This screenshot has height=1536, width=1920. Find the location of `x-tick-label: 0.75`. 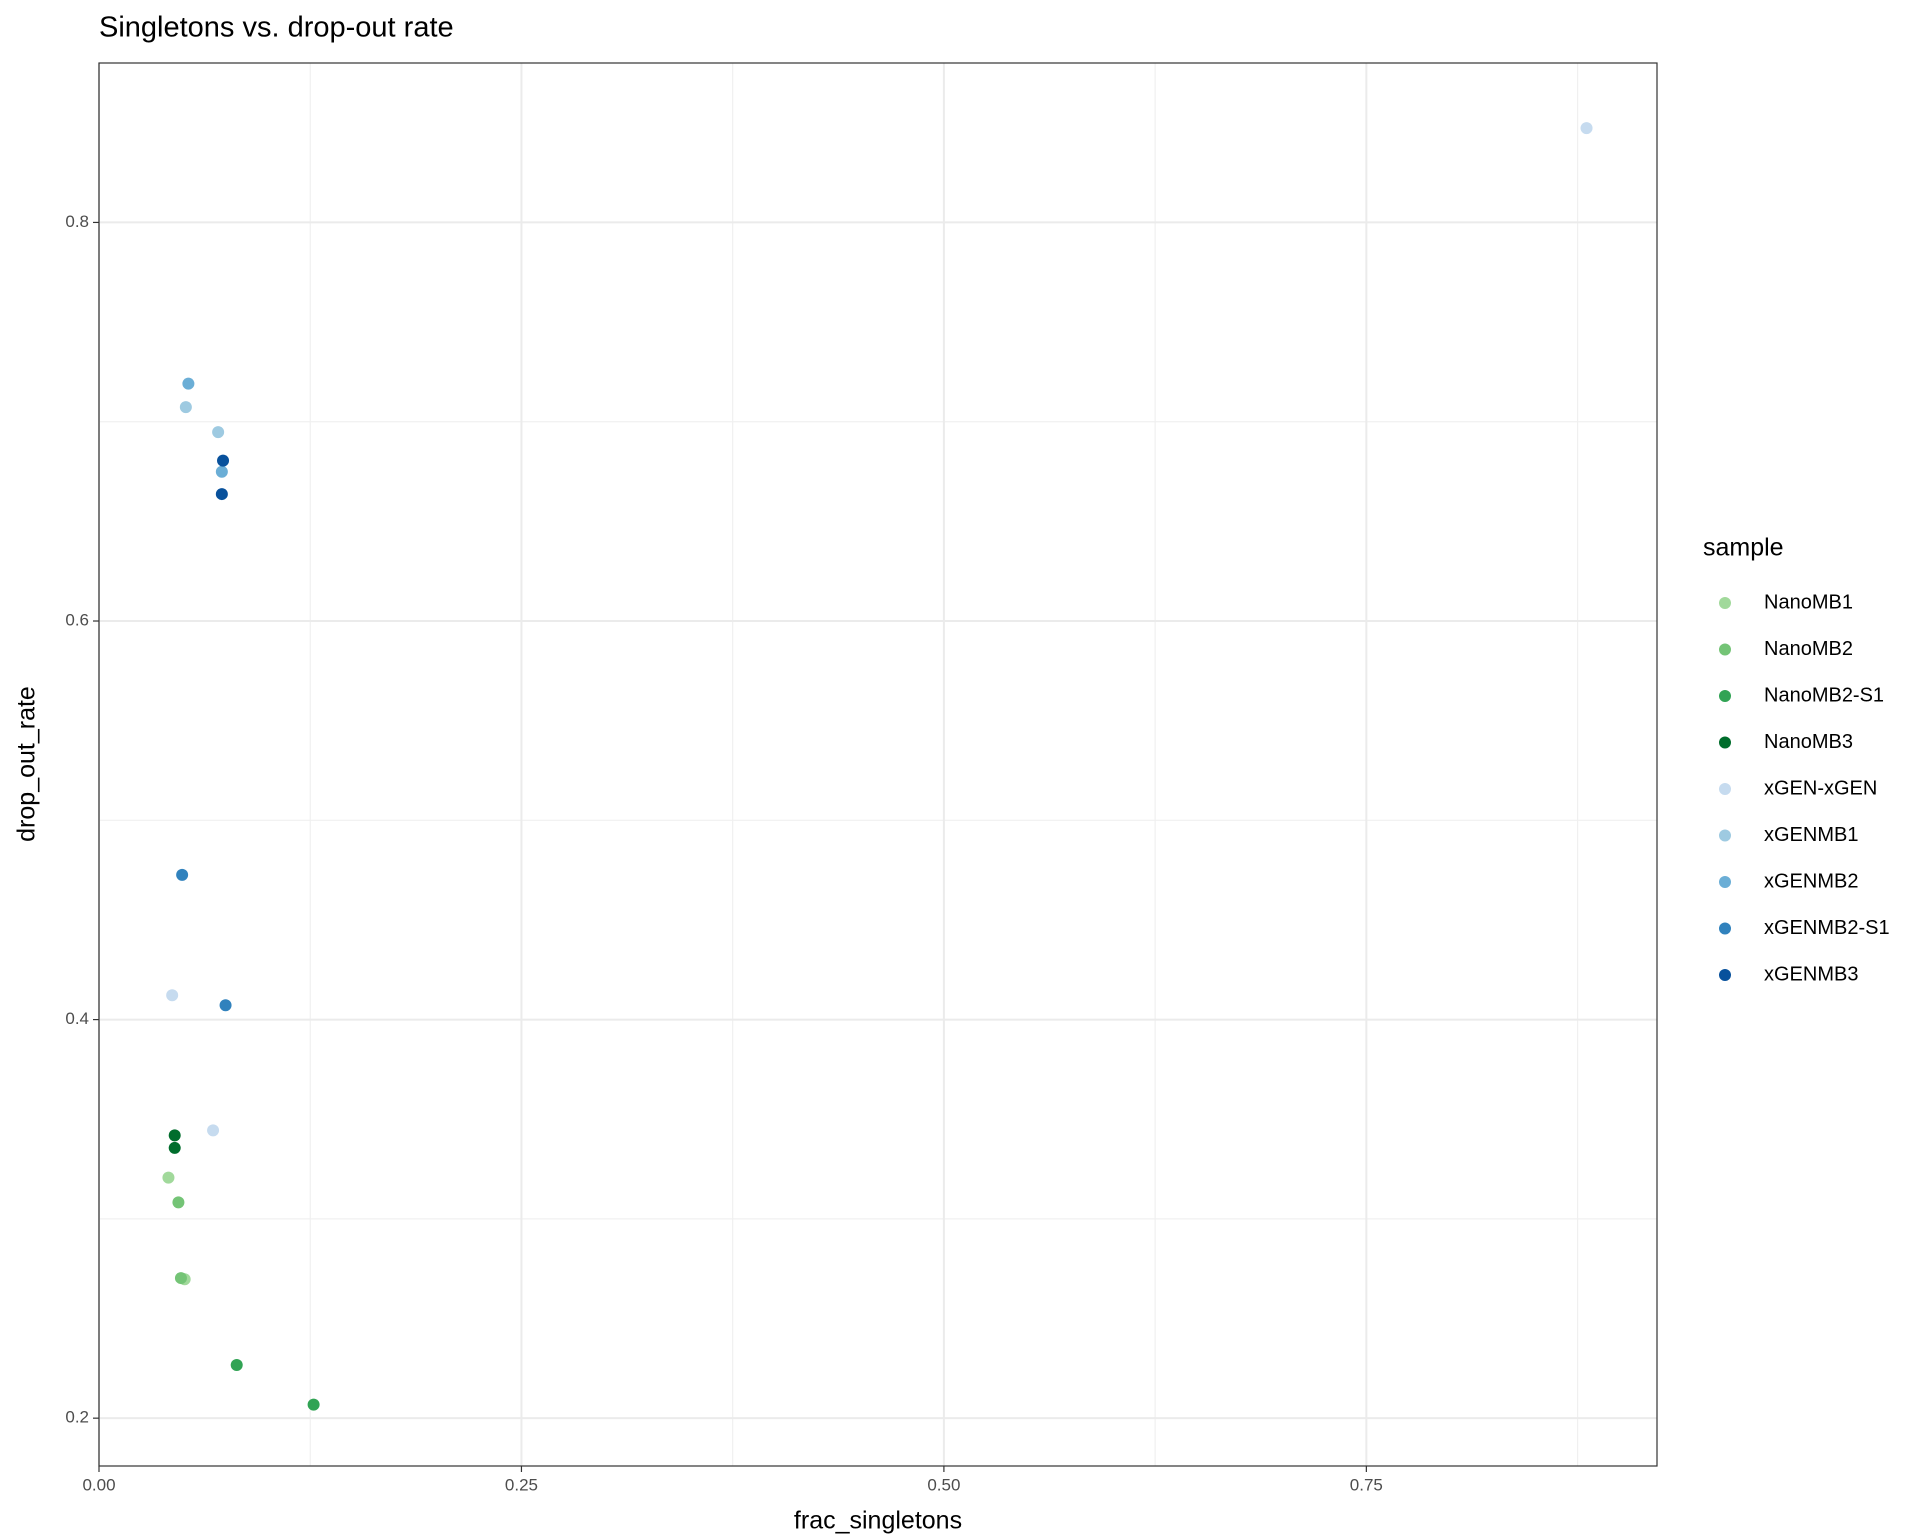

x-tick-label: 0.75 is located at coordinates (1366, 1484).